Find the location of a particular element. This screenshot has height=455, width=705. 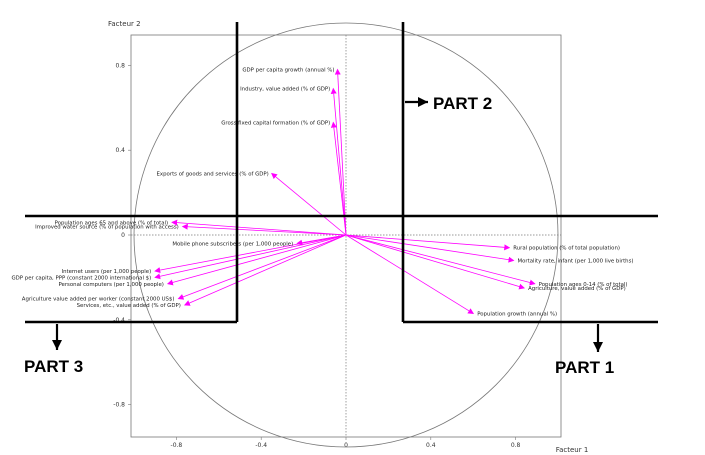

vector-label: Personal computers (per 1,000 people) is located at coordinates (110, 285).